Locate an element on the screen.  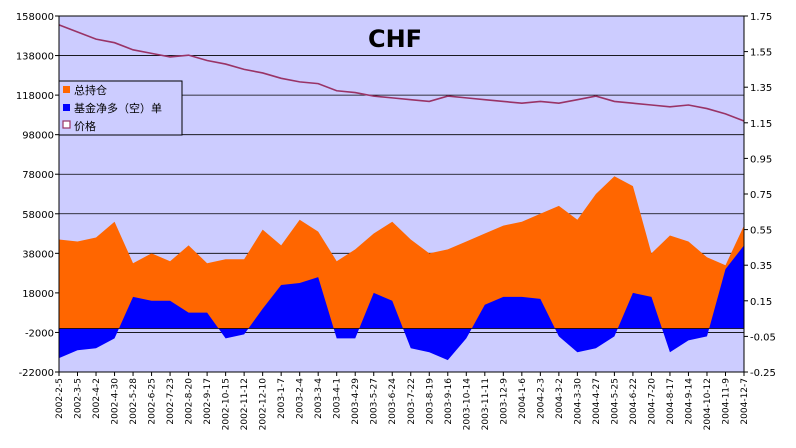
right-tick-label: 0.75 is located at coordinates (761, 195).